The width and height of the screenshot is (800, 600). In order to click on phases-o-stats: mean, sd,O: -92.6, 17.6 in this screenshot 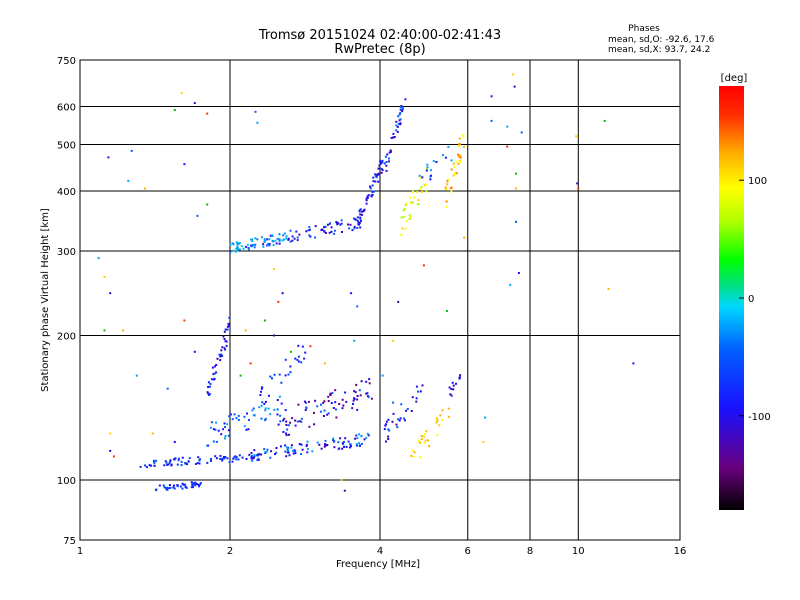, I will do `click(661, 40)`.